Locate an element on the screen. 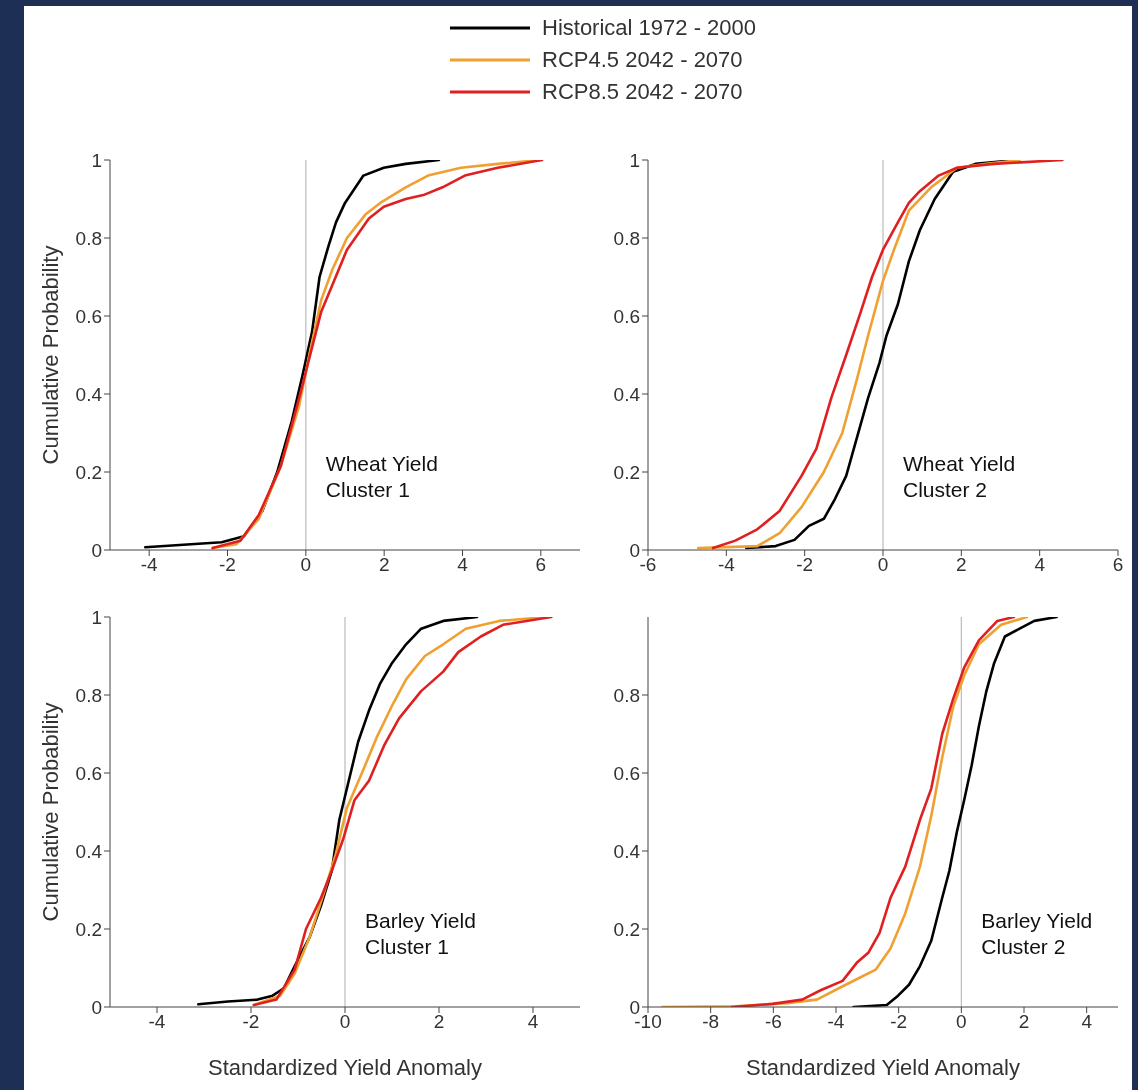 Image resolution: width=1138 pixels, height=1090 pixels. annotation: Wheat Yield Cluster 1 is located at coordinates (381, 476).